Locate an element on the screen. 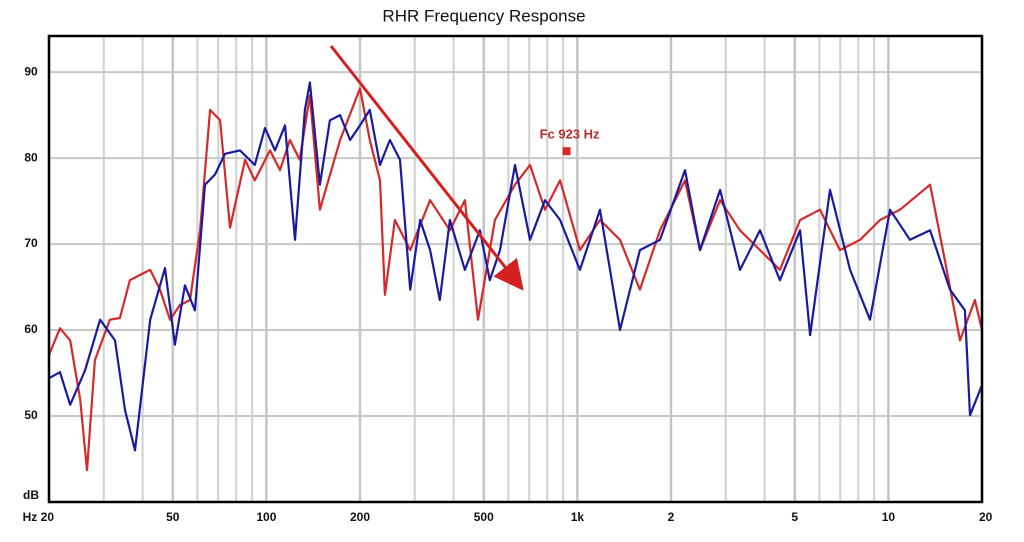  x-tick-label: 2 is located at coordinates (671, 517).